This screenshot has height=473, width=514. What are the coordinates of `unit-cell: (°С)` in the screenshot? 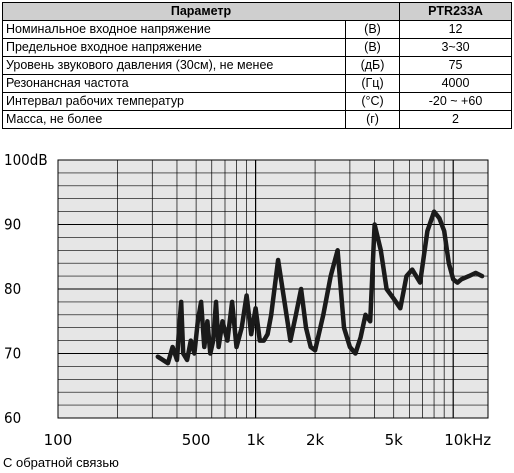 It's located at (372, 101).